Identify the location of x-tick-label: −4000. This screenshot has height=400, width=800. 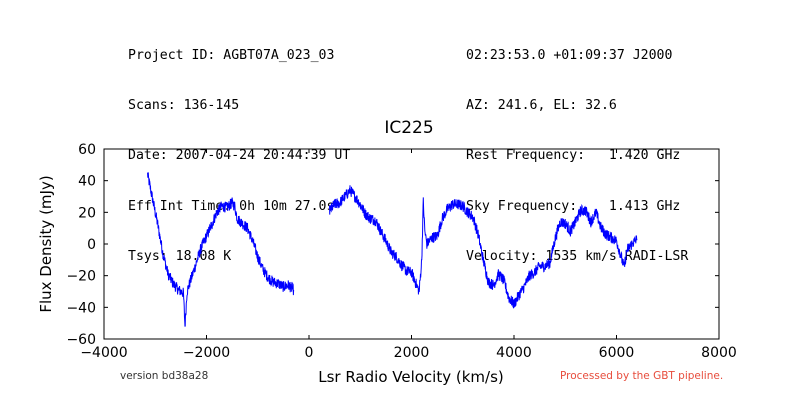
(103, 353).